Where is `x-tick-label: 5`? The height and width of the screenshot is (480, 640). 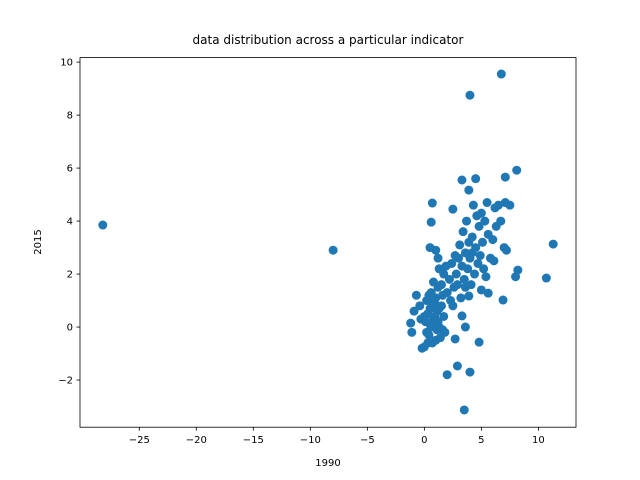 x-tick-label: 5 is located at coordinates (481, 440).